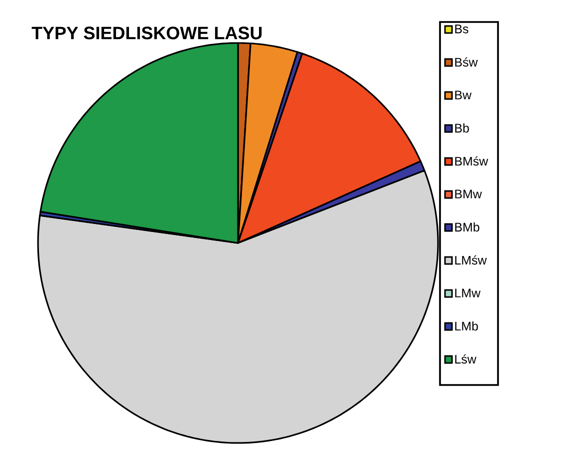  Describe the element at coordinates (463, 95) in the screenshot. I see `legend-label: Bw` at that location.